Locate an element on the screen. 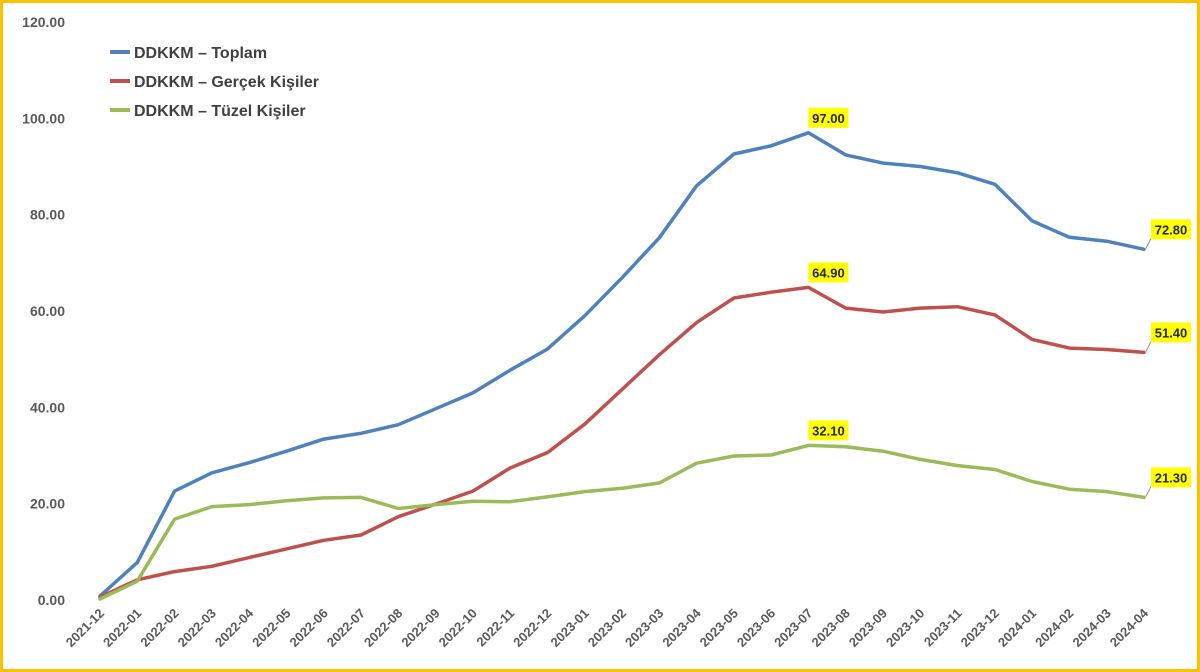 The height and width of the screenshot is (672, 1200). x-tick-label: 2021-12 is located at coordinates (85, 628).